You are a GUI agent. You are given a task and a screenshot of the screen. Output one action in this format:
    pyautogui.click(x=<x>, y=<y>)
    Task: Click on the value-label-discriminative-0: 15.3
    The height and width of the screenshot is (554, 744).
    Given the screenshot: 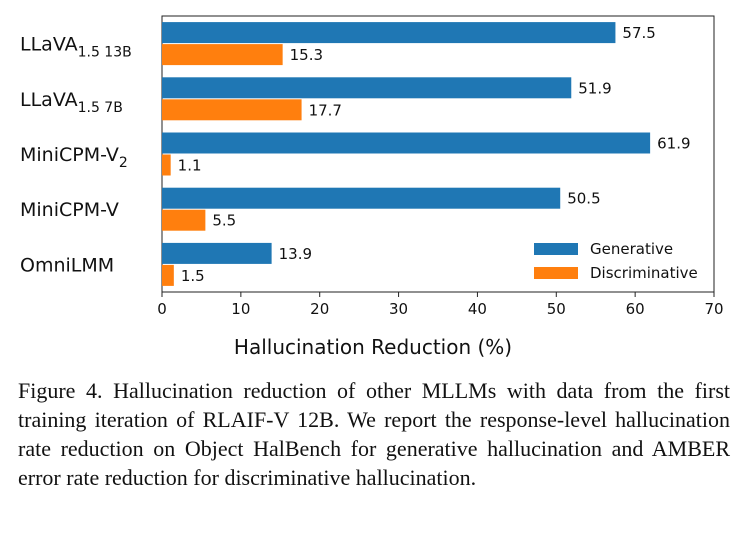 What is the action you would take?
    pyautogui.click(x=306, y=55)
    